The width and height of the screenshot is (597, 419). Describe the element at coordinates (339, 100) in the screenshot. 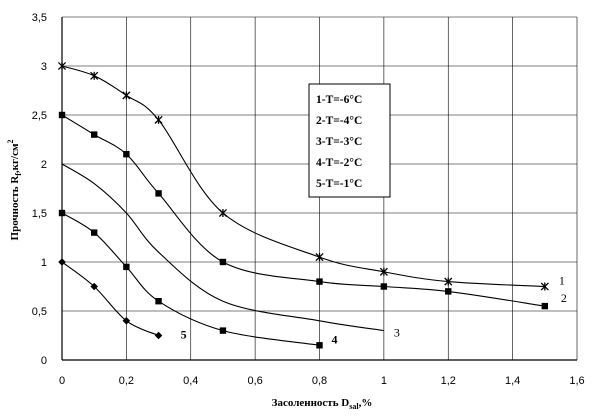

I see `legend-entry-1: 1-T=-6°C` at that location.